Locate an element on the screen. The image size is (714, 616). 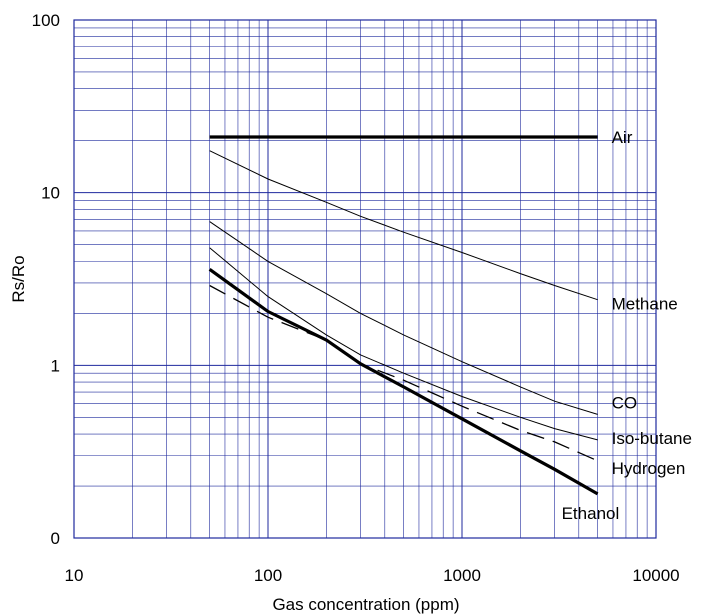
x-axis-title: Gas concentration (ppm) is located at coordinates (365, 604).